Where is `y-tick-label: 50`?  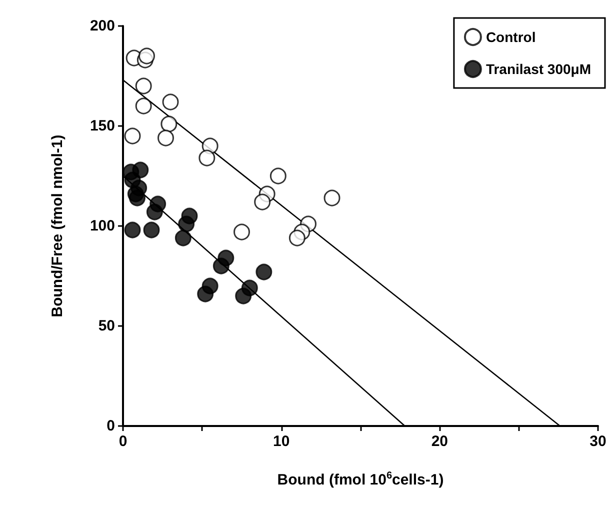
y-tick-label: 50 is located at coordinates (106, 326).